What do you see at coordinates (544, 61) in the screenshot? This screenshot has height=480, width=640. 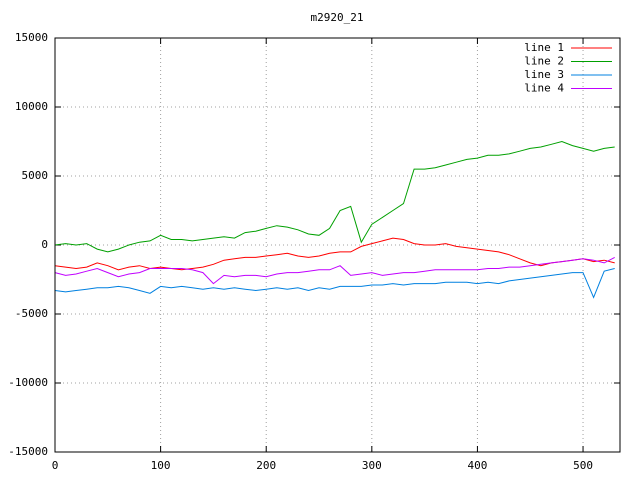 I see `legend-label: line 2` at bounding box center [544, 61].